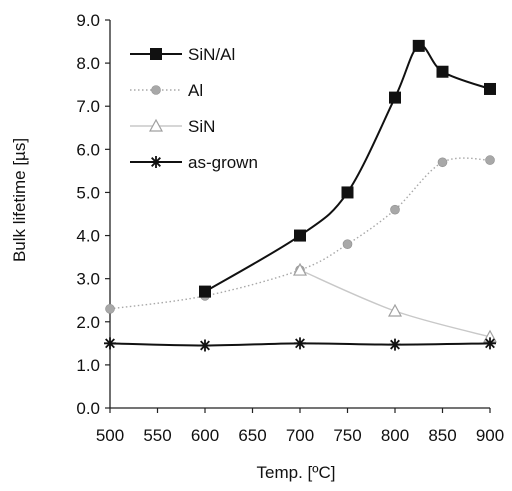 The image size is (512, 491). I want to click on x-tick-label: 600, so click(205, 435).